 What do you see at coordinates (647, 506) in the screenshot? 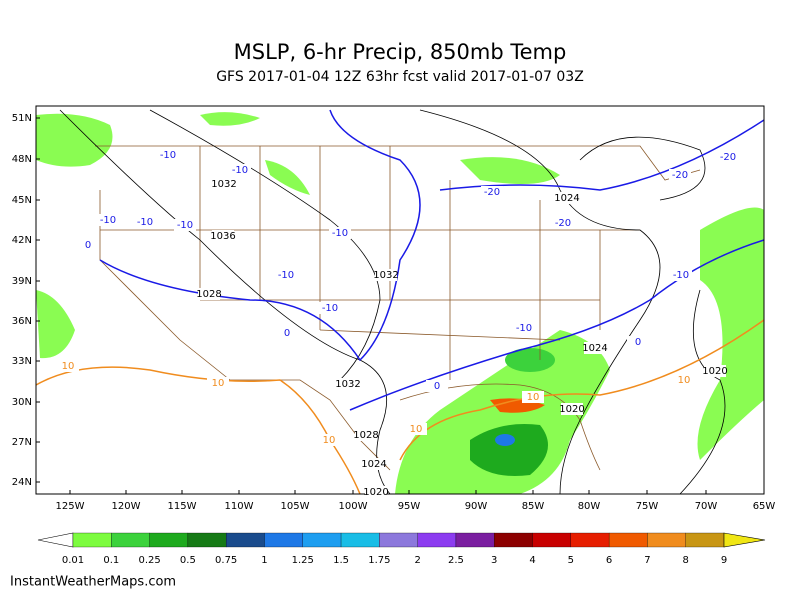
I see `lon-label: 75W` at bounding box center [647, 506].